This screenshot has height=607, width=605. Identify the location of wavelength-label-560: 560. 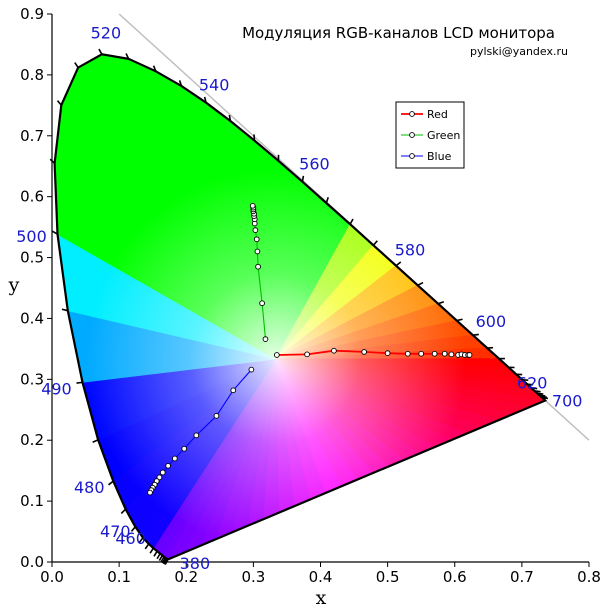
(314, 164).